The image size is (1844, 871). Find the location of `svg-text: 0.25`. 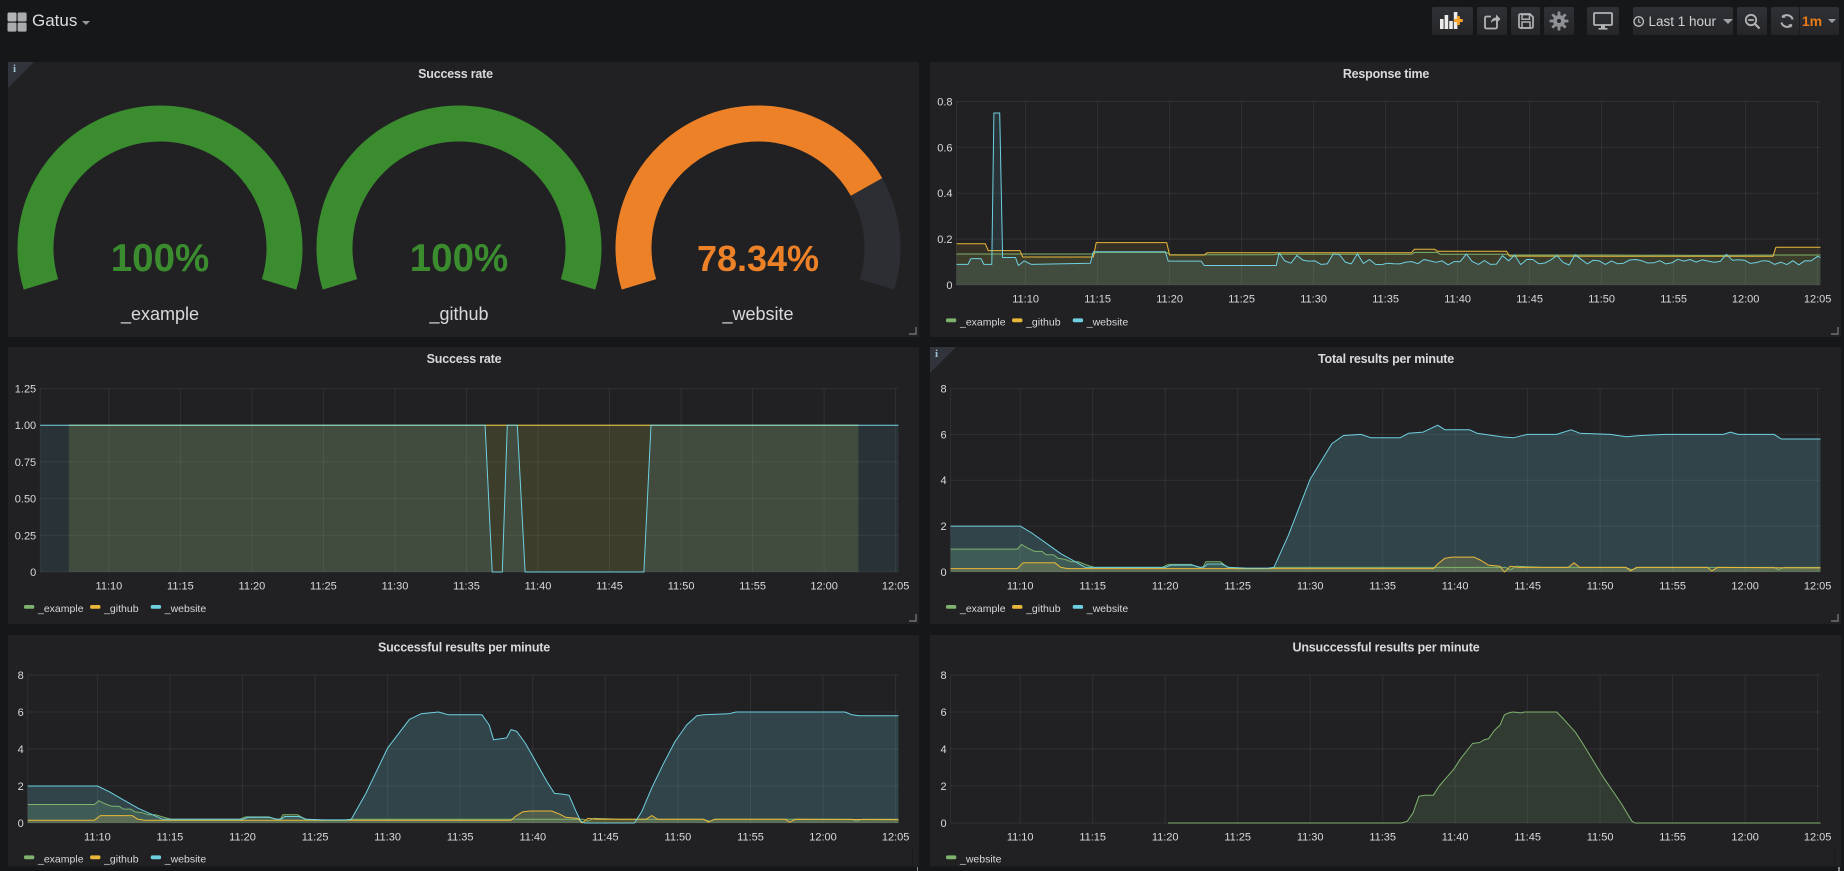

svg-text: 0.25 is located at coordinates (25, 536).